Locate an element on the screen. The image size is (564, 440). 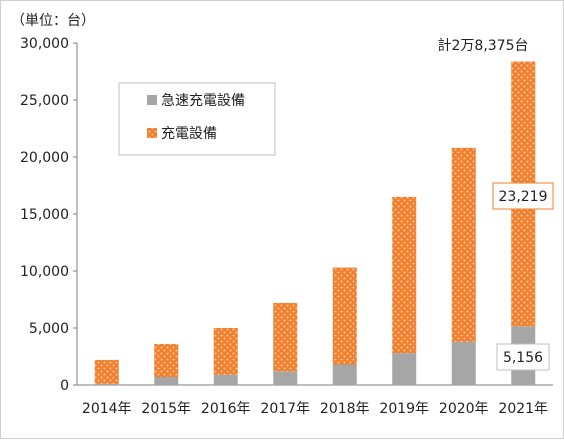
callout-charging-box is located at coordinates (523, 196).